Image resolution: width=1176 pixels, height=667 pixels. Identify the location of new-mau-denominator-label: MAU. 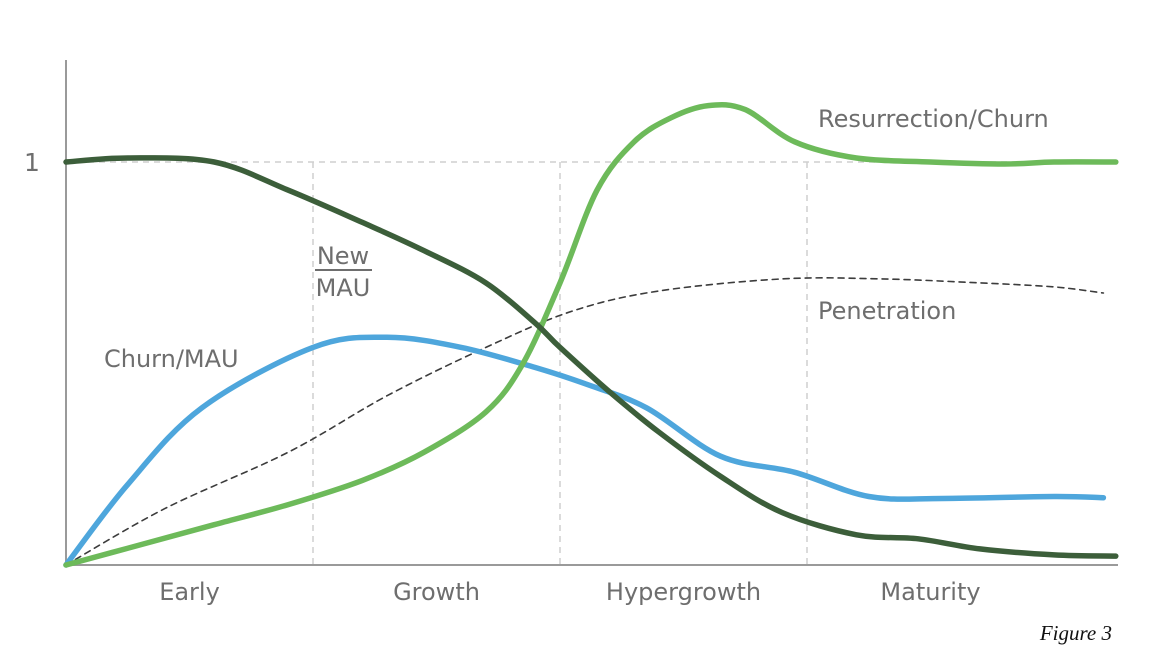
(343, 288).